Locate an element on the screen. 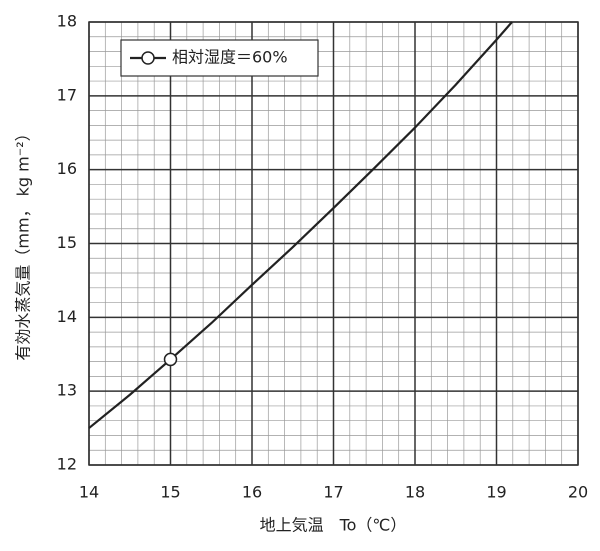 The image size is (600, 551). x-tick-label: 16 is located at coordinates (252, 492).